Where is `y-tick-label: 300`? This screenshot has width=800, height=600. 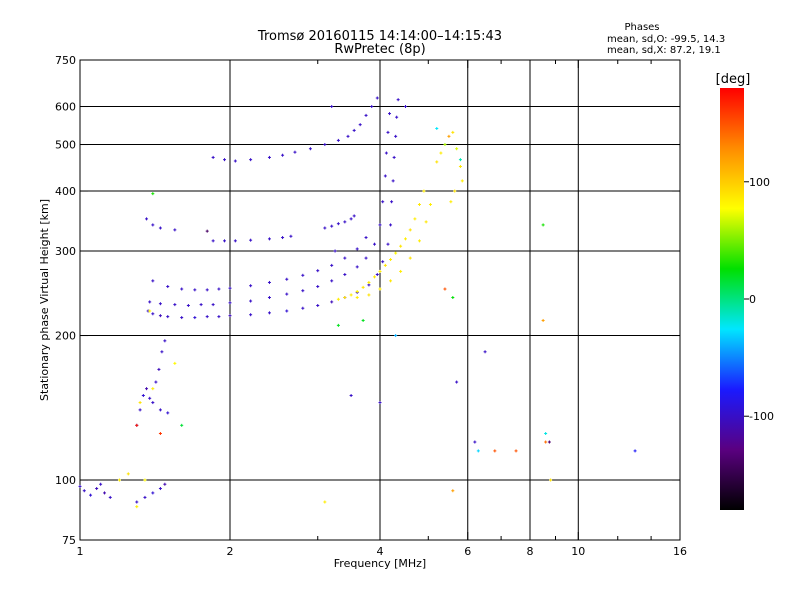
y-tick-label: 300 is located at coordinates (65, 251).